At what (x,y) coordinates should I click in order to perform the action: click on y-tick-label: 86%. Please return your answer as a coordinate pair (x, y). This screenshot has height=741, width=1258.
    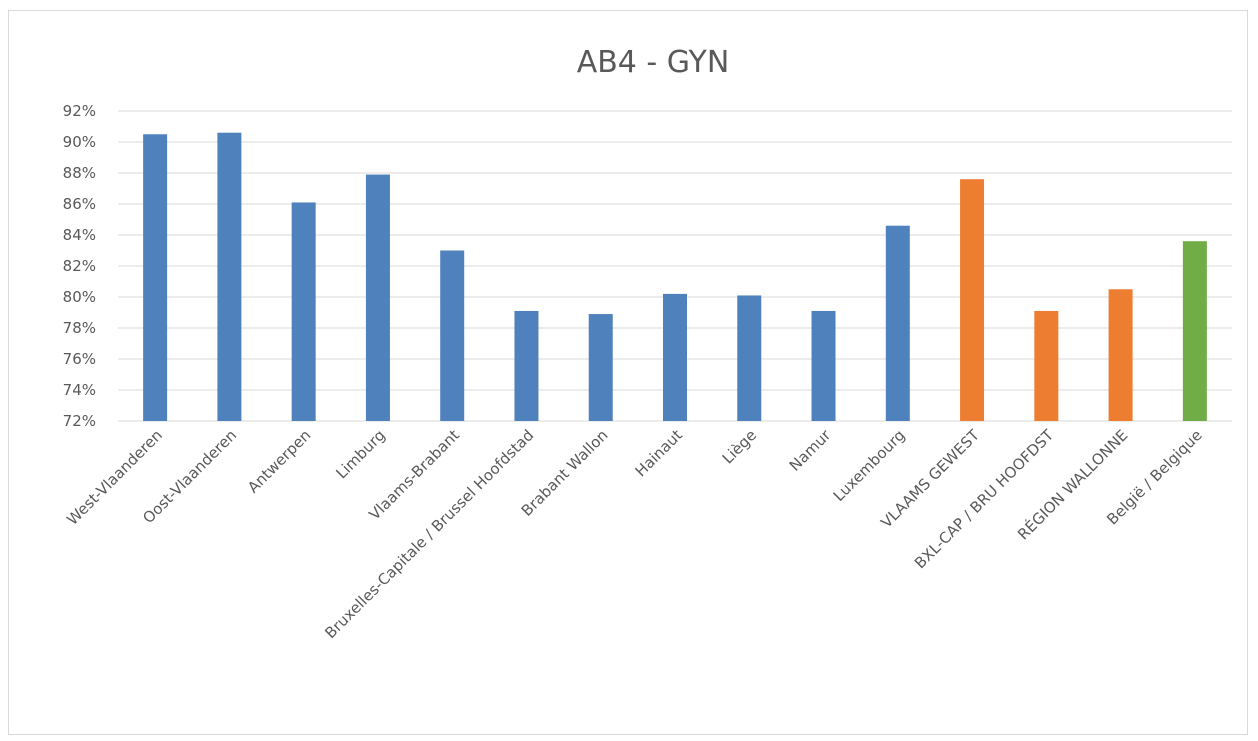
    Looking at the image, I should click on (79, 204).